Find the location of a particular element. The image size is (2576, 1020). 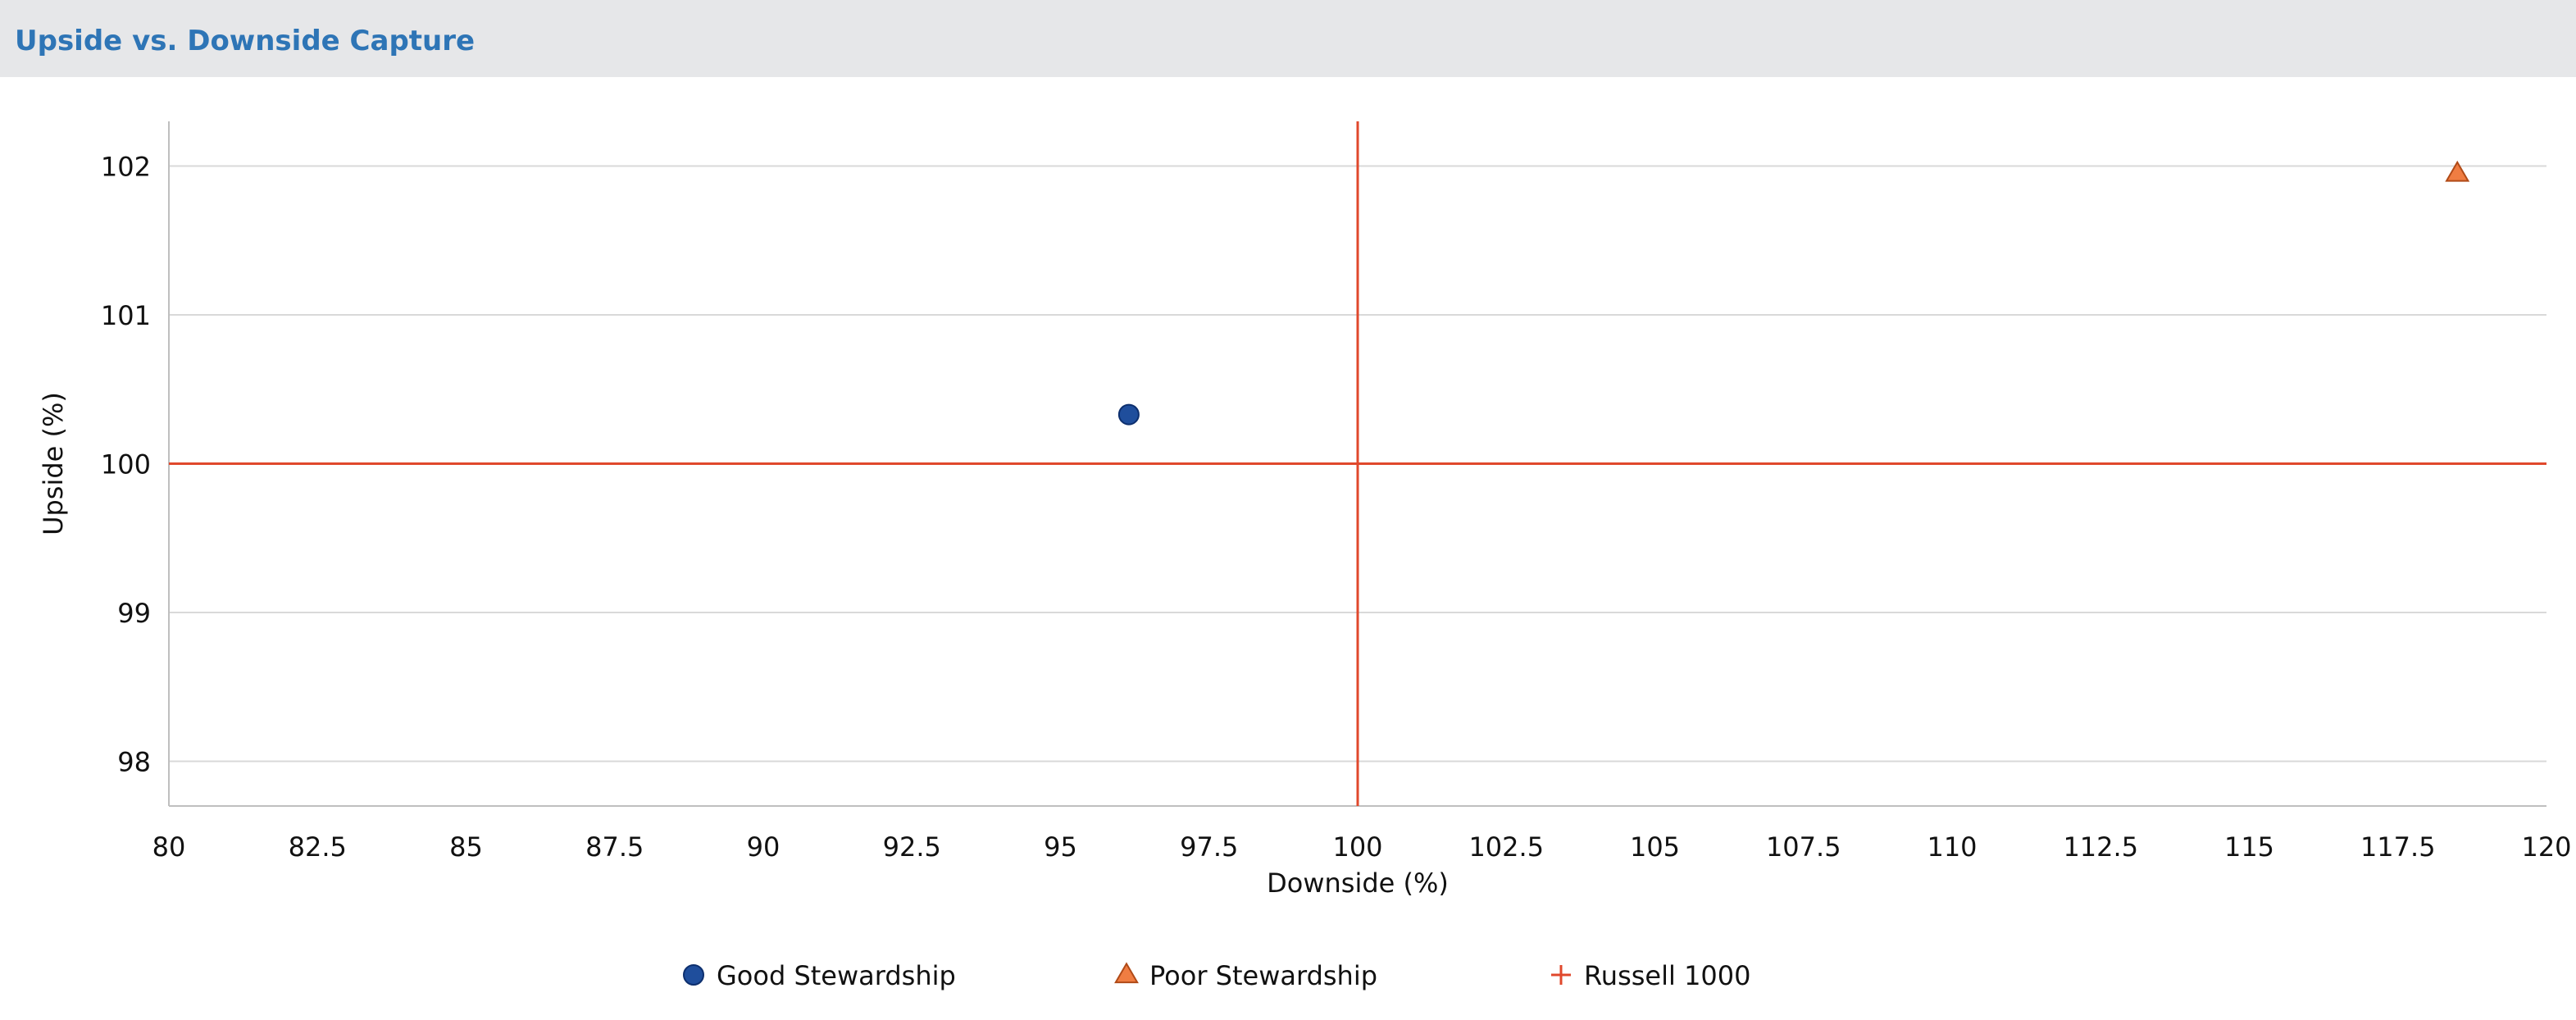

chart-header: Upside vs. Downside Capture is located at coordinates (1288, 39).